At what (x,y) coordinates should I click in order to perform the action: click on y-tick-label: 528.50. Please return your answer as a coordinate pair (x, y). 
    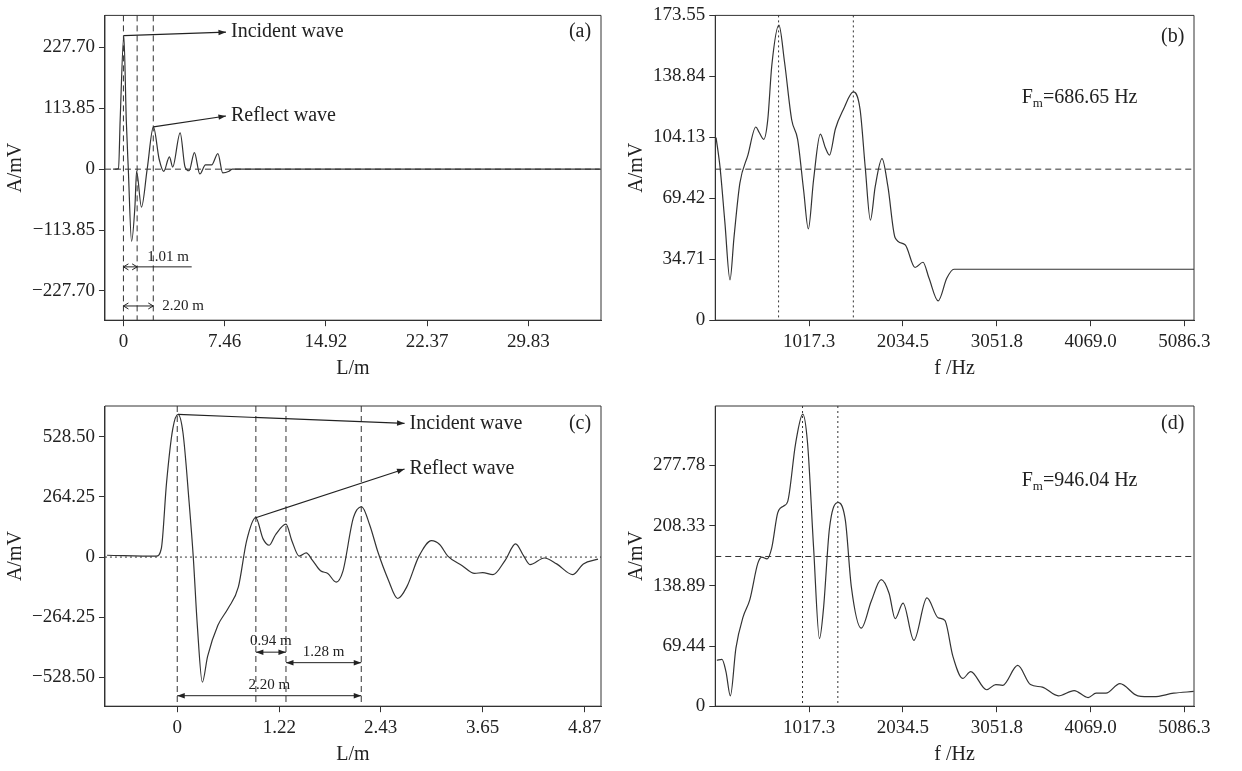
    Looking at the image, I should click on (68, 435).